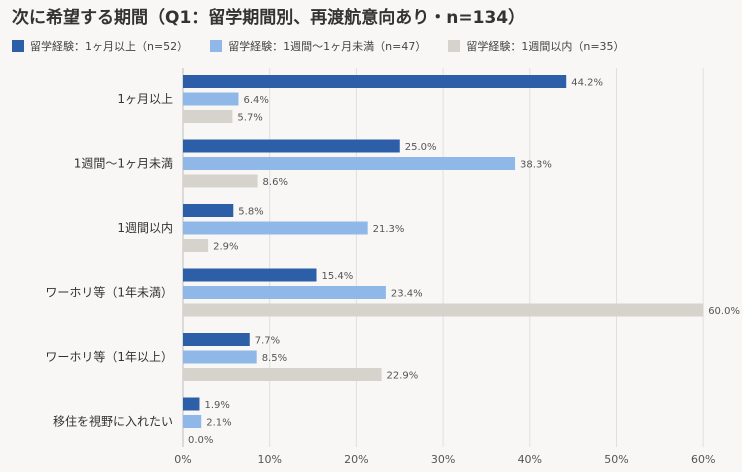  I want to click on bar-s2-c1, so click(349, 163).